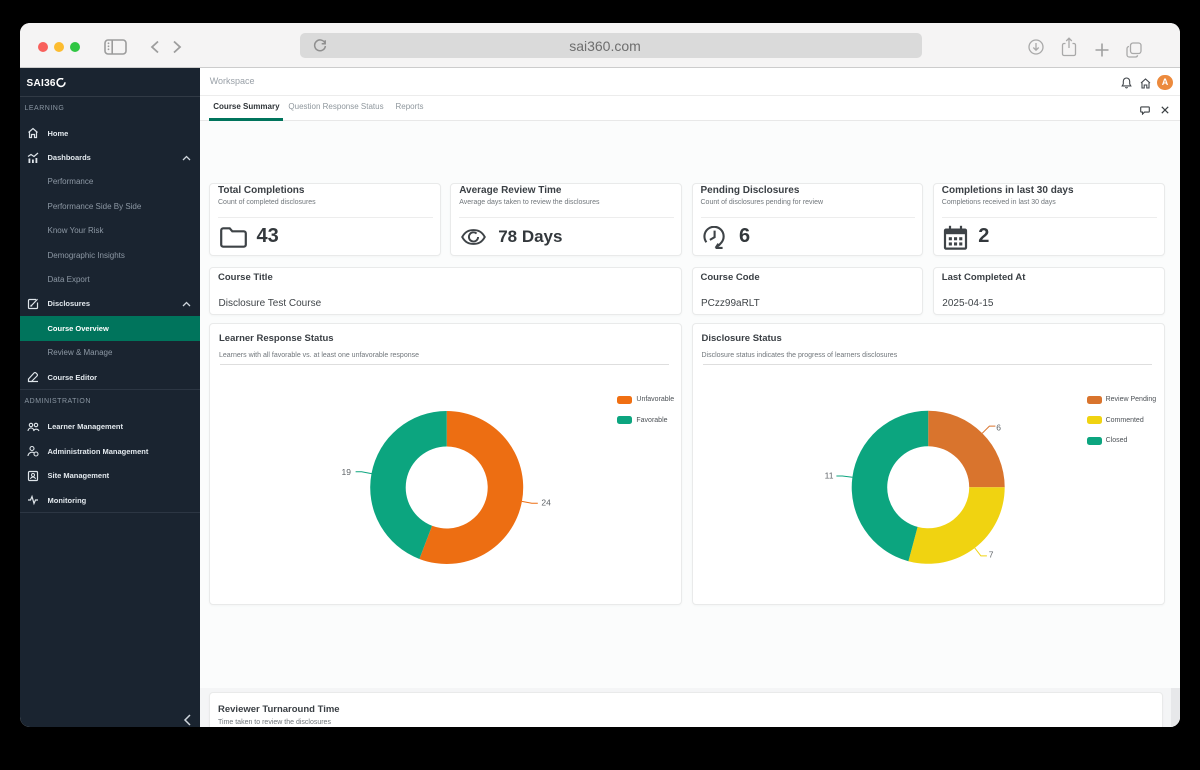 The image size is (1200, 770). I want to click on svg-text: 7, so click(990, 554).